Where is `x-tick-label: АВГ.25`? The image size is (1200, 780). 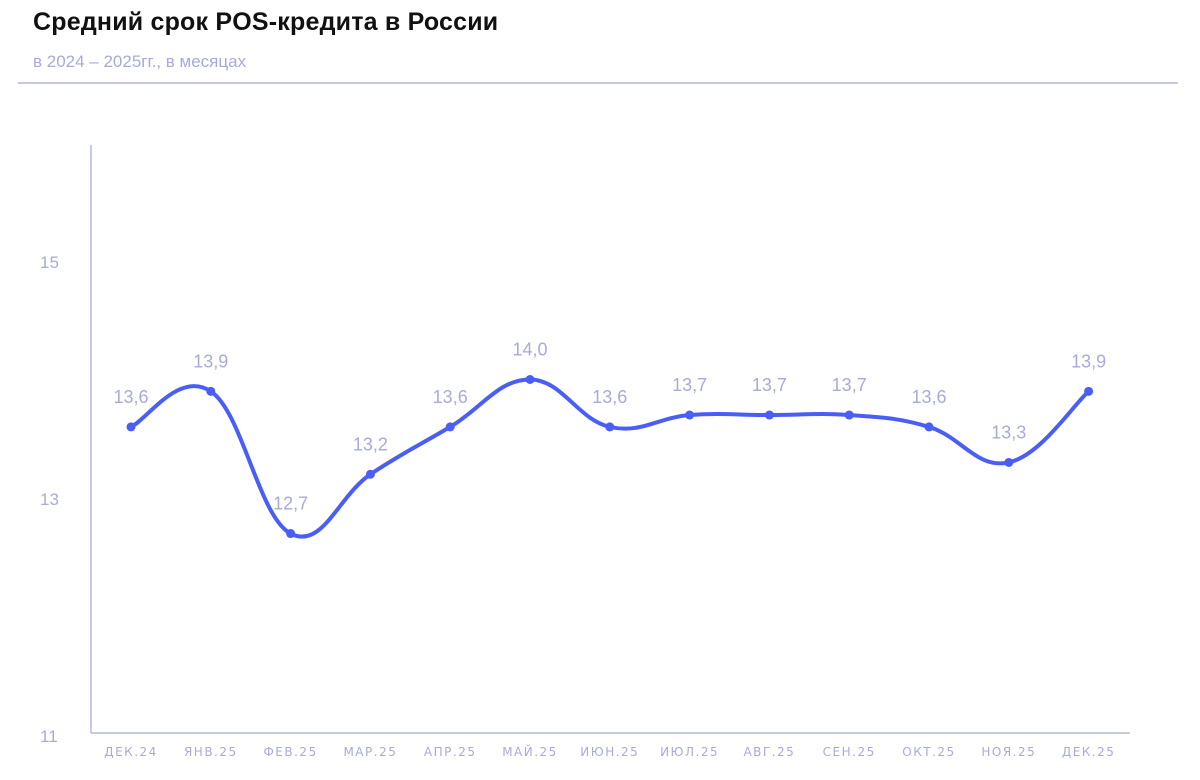
x-tick-label: АВГ.25 is located at coordinates (769, 752).